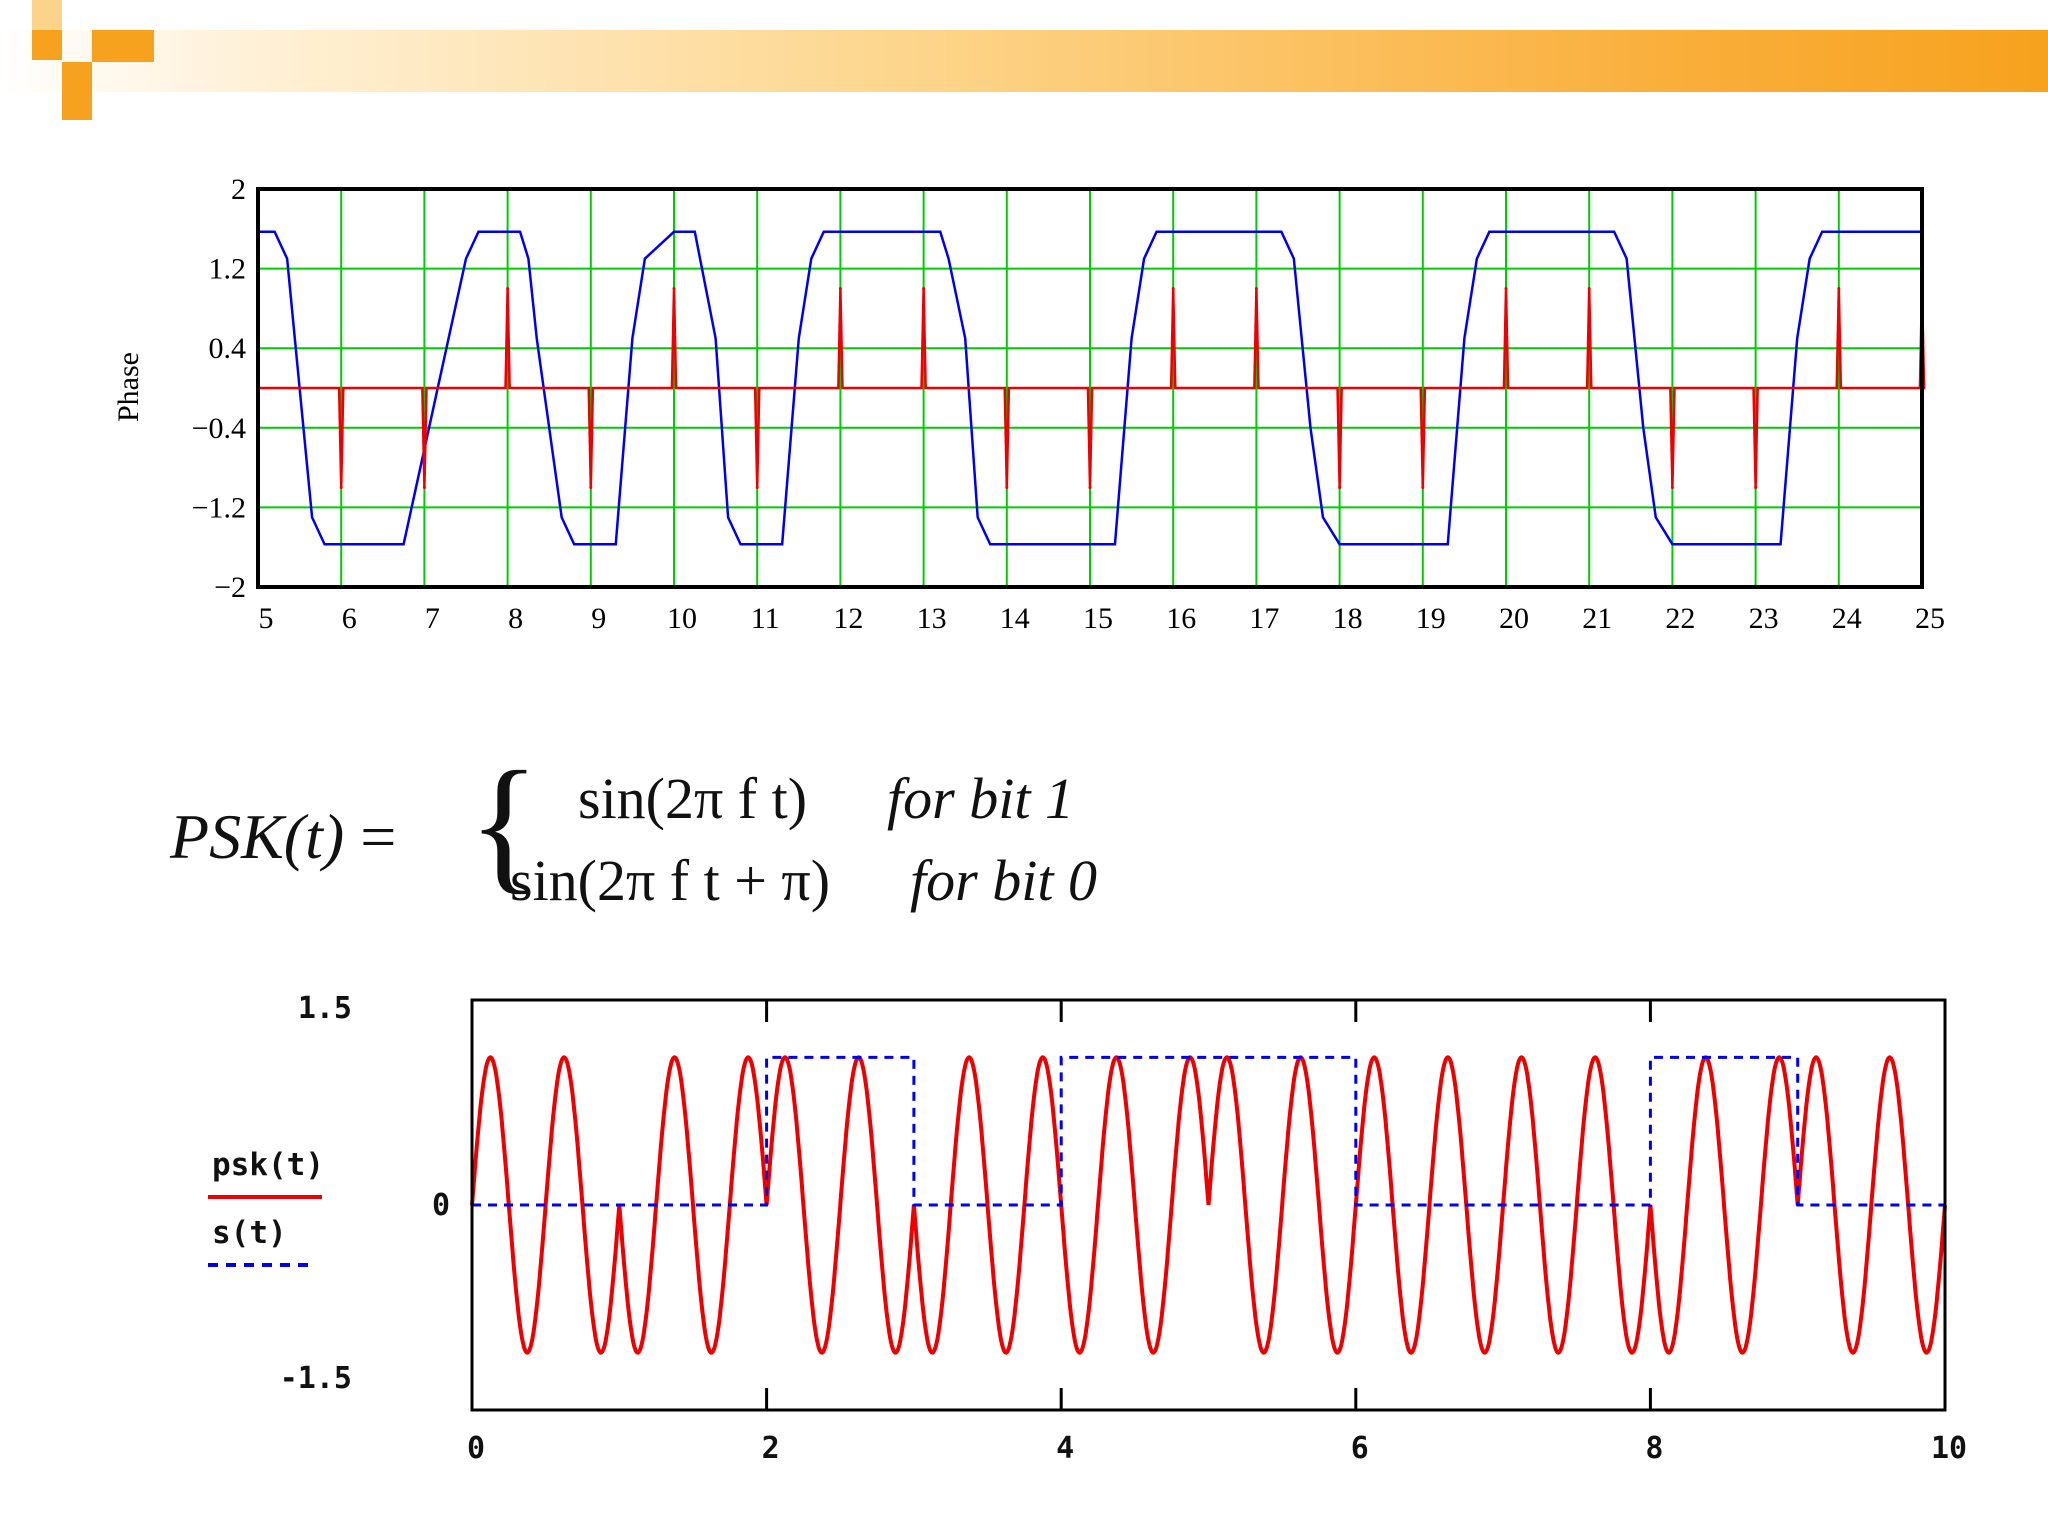  Describe the element at coordinates (980, 798) in the screenshot. I see `formula-case-1-cond: for bit 1` at that location.